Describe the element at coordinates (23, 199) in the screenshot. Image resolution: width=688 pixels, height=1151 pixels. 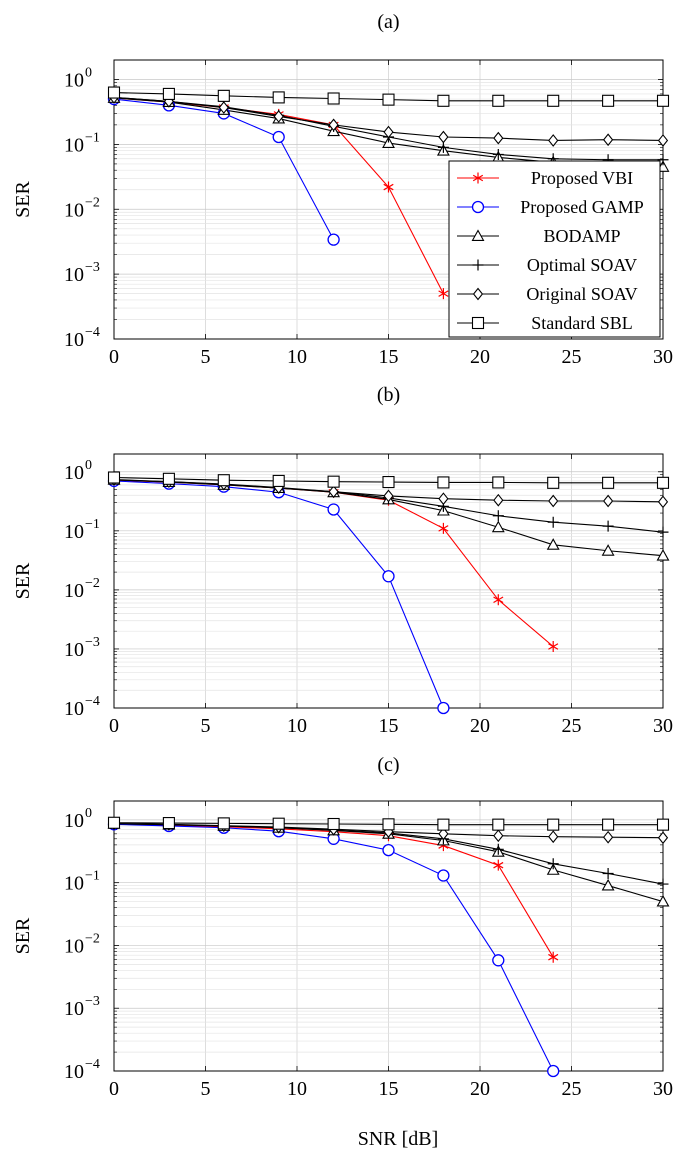
I see `y-axis-label: SER` at that location.